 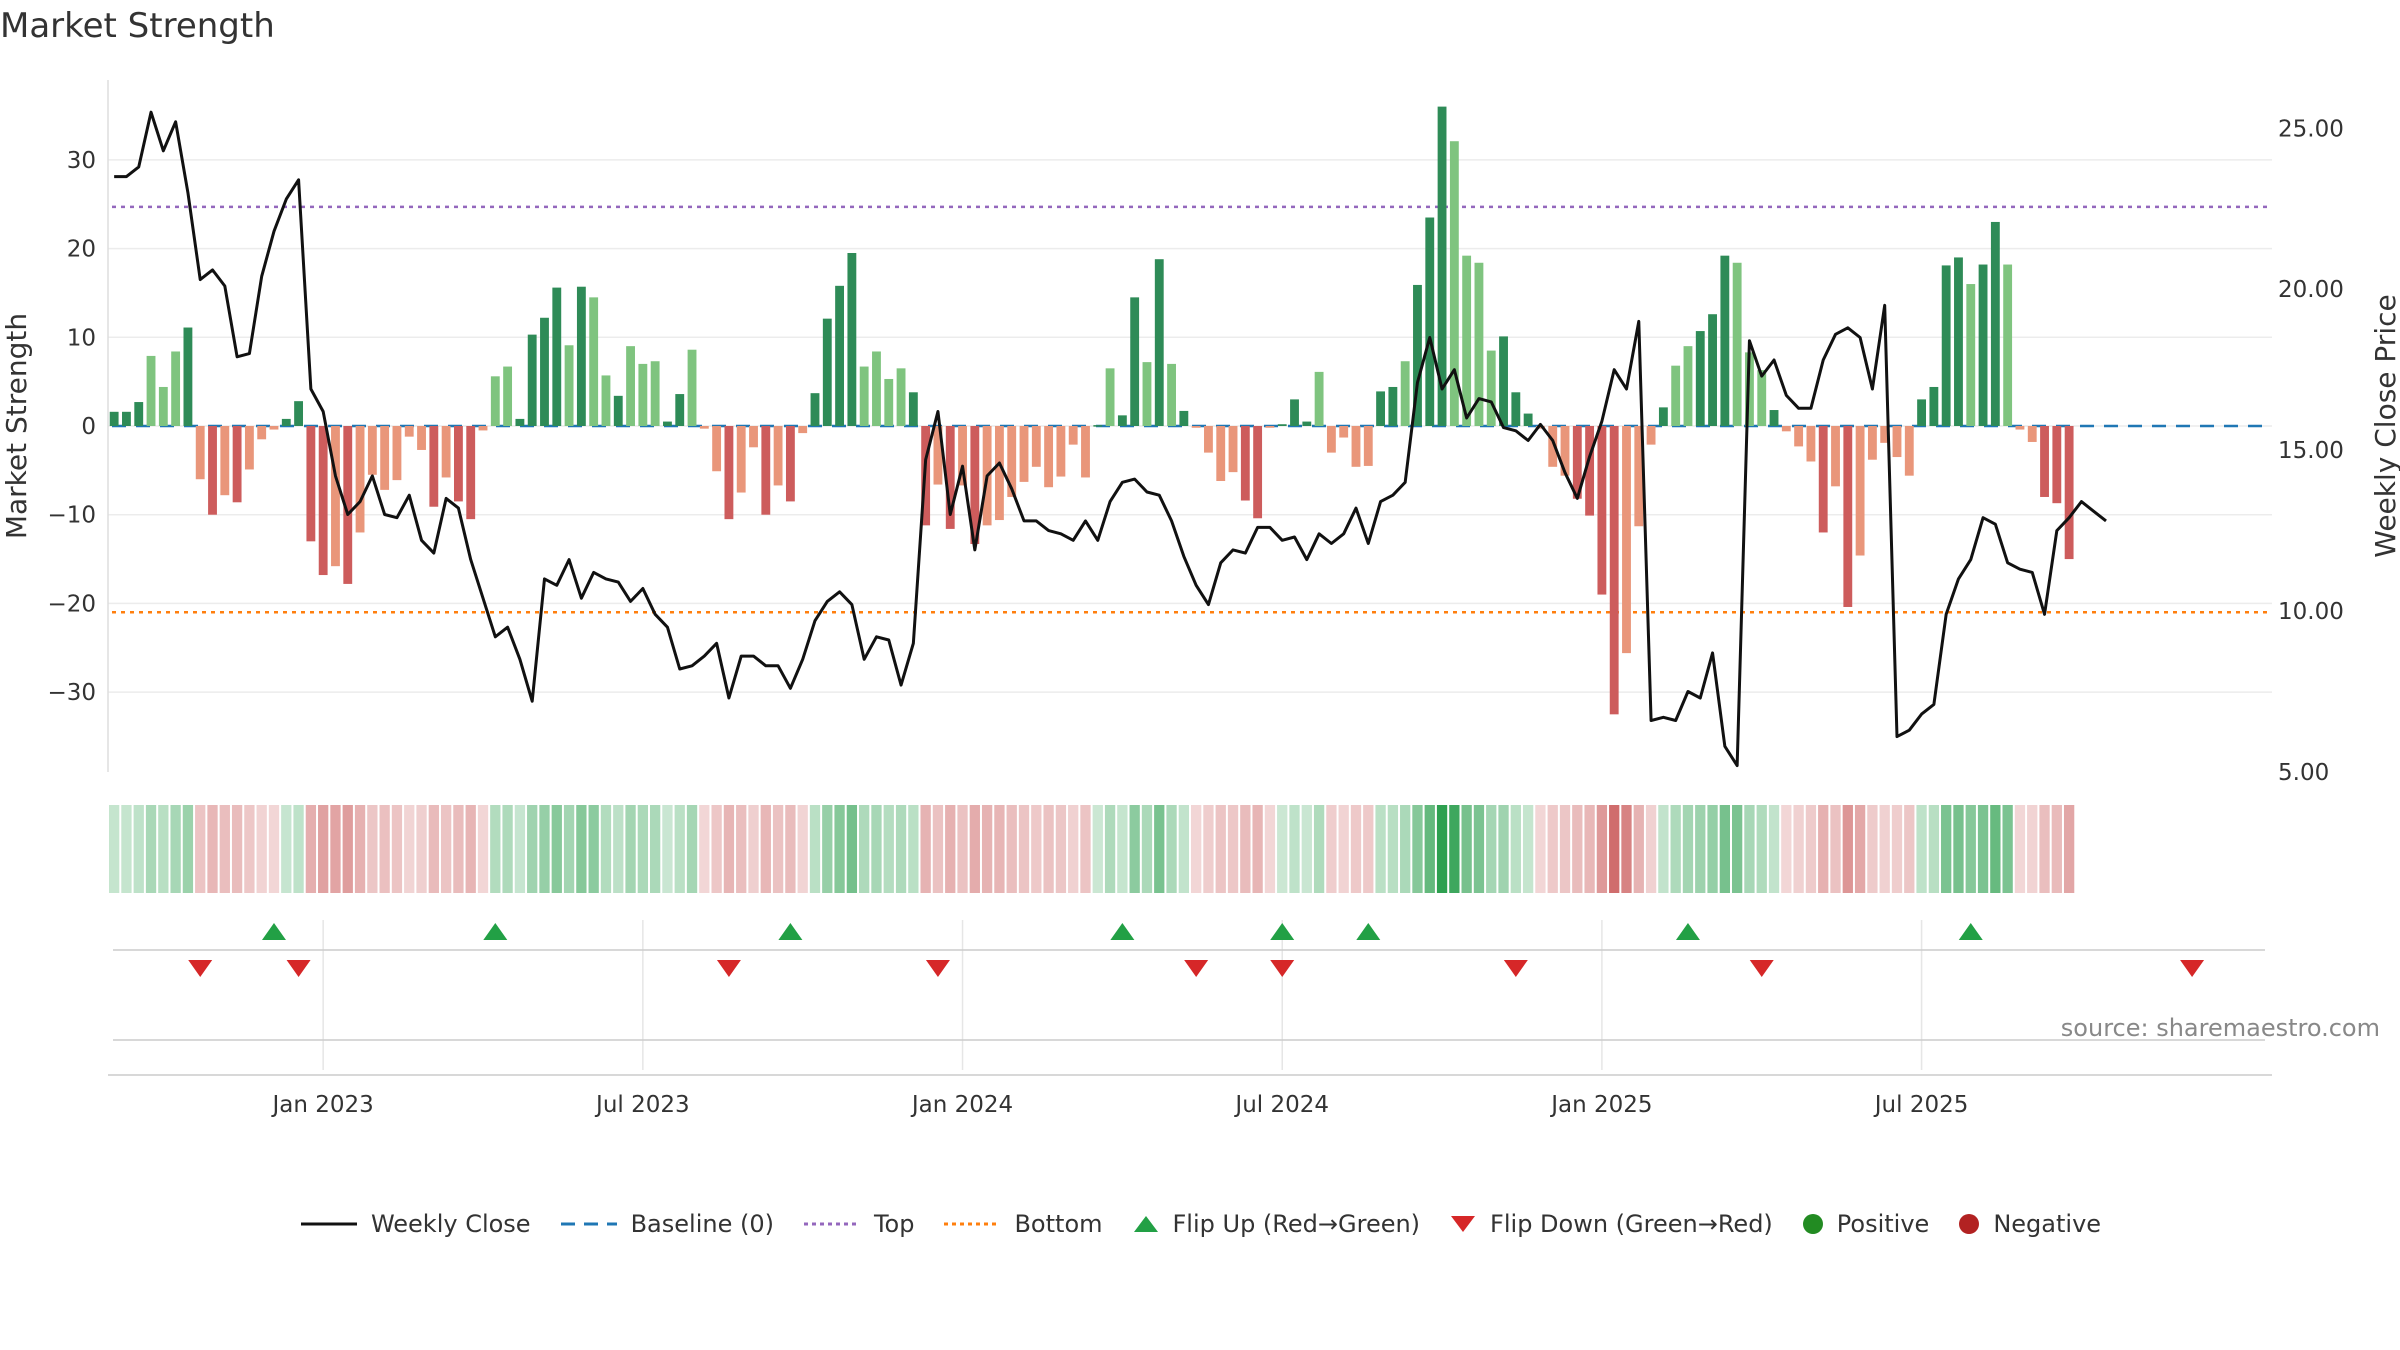 I want to click on legend-weekly-close: Weekly Close, so click(x=415, y=1224).